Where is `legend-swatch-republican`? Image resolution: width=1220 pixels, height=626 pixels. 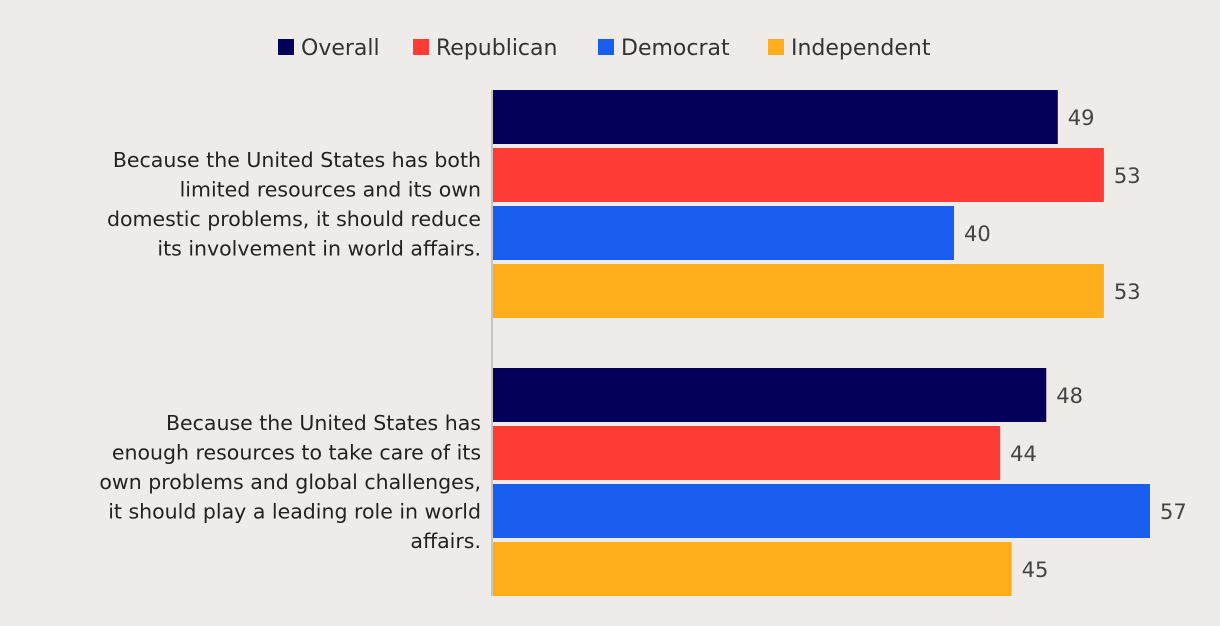 legend-swatch-republican is located at coordinates (421, 47).